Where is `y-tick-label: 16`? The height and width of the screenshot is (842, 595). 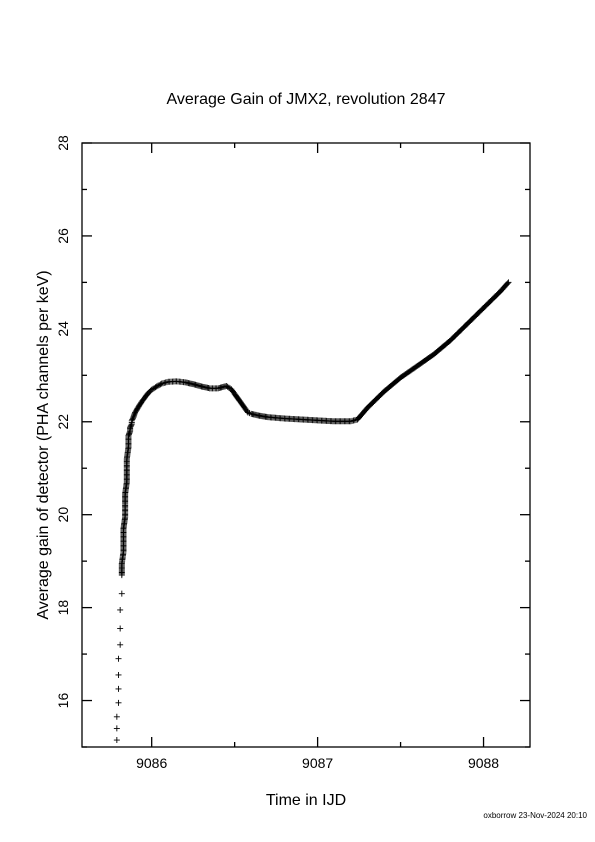
y-tick-label: 16 is located at coordinates (63, 701).